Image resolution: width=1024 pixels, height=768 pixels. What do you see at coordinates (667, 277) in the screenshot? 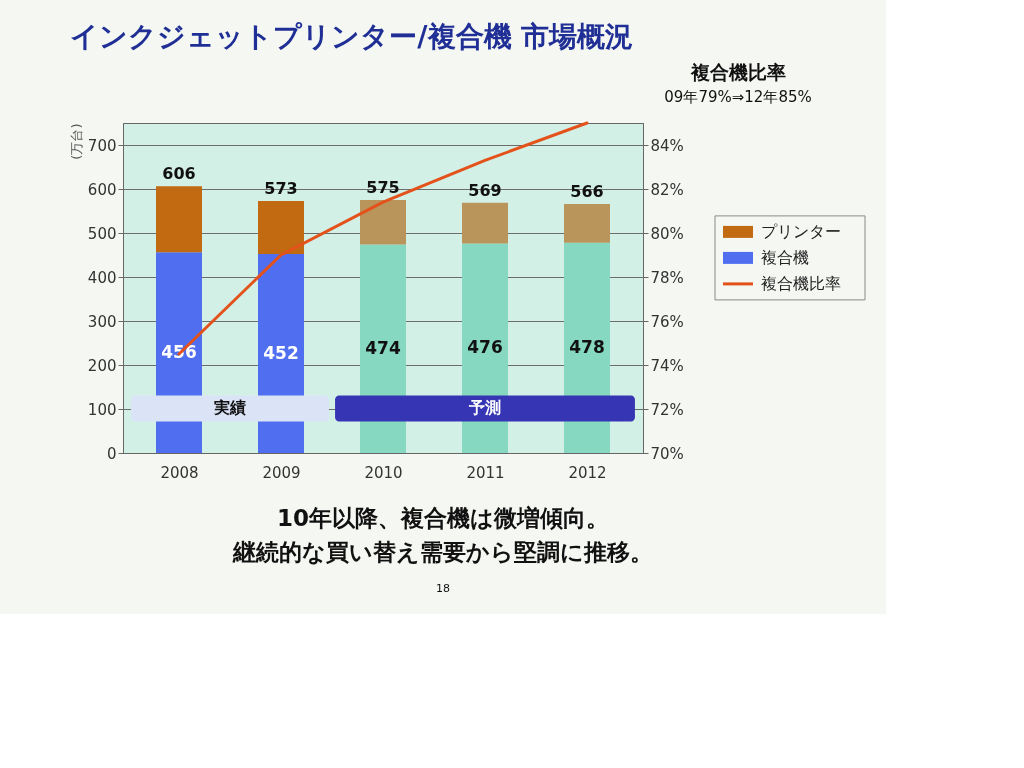
I see `y2-tick-label: 78%` at bounding box center [667, 277].